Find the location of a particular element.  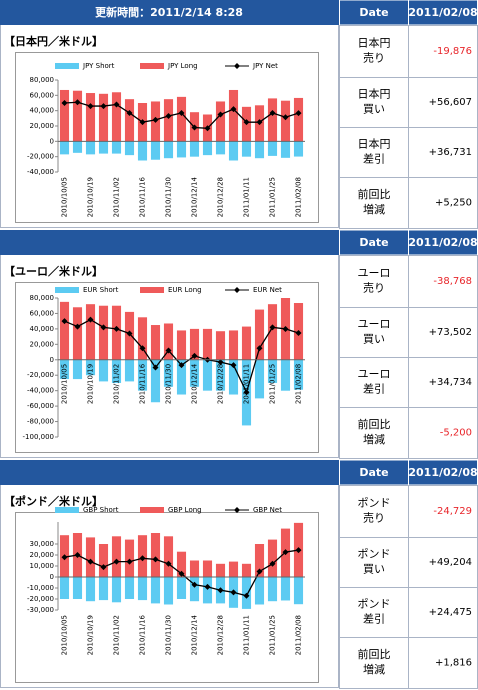

row-value: +24,475 is located at coordinates (450, 612).